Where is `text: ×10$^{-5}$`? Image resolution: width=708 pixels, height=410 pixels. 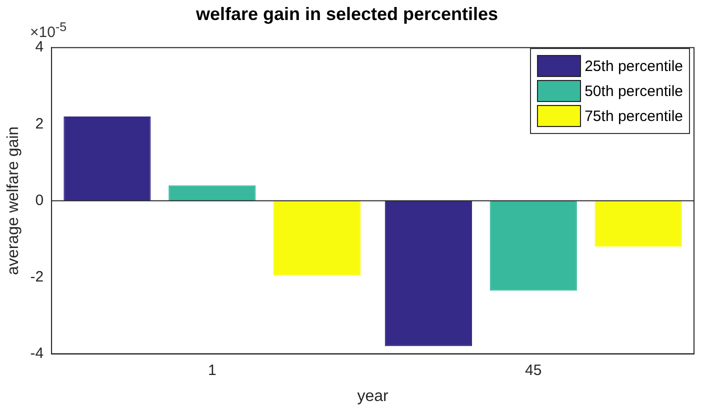 text: ×10$^{-5}$ is located at coordinates (48, 30).